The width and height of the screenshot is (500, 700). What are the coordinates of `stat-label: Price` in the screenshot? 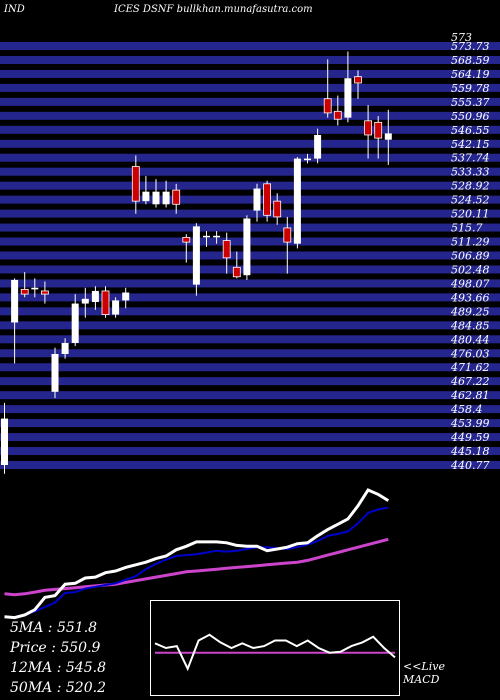 It's located at (28, 648).